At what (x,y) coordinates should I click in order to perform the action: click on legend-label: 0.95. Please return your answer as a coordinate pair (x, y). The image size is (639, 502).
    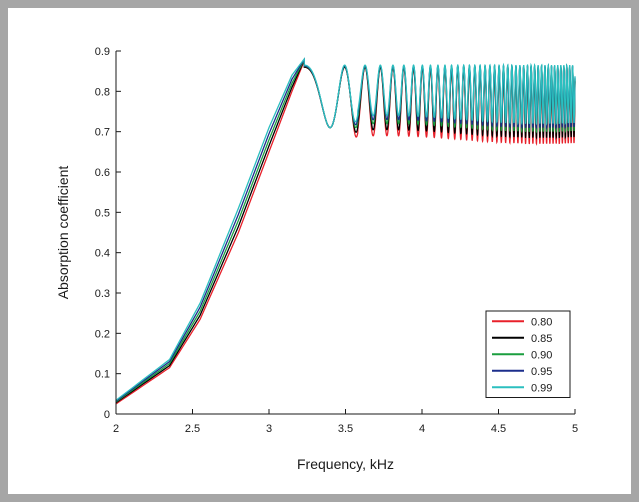
    Looking at the image, I should click on (541, 372).